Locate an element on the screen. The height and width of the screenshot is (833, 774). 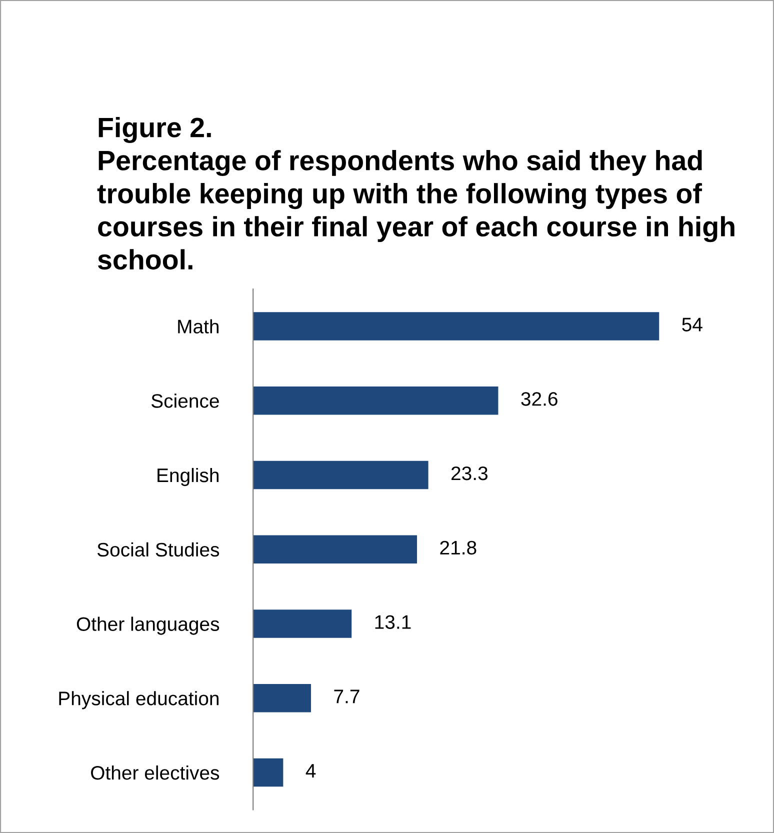
data-label: 7.7 is located at coordinates (347, 697).